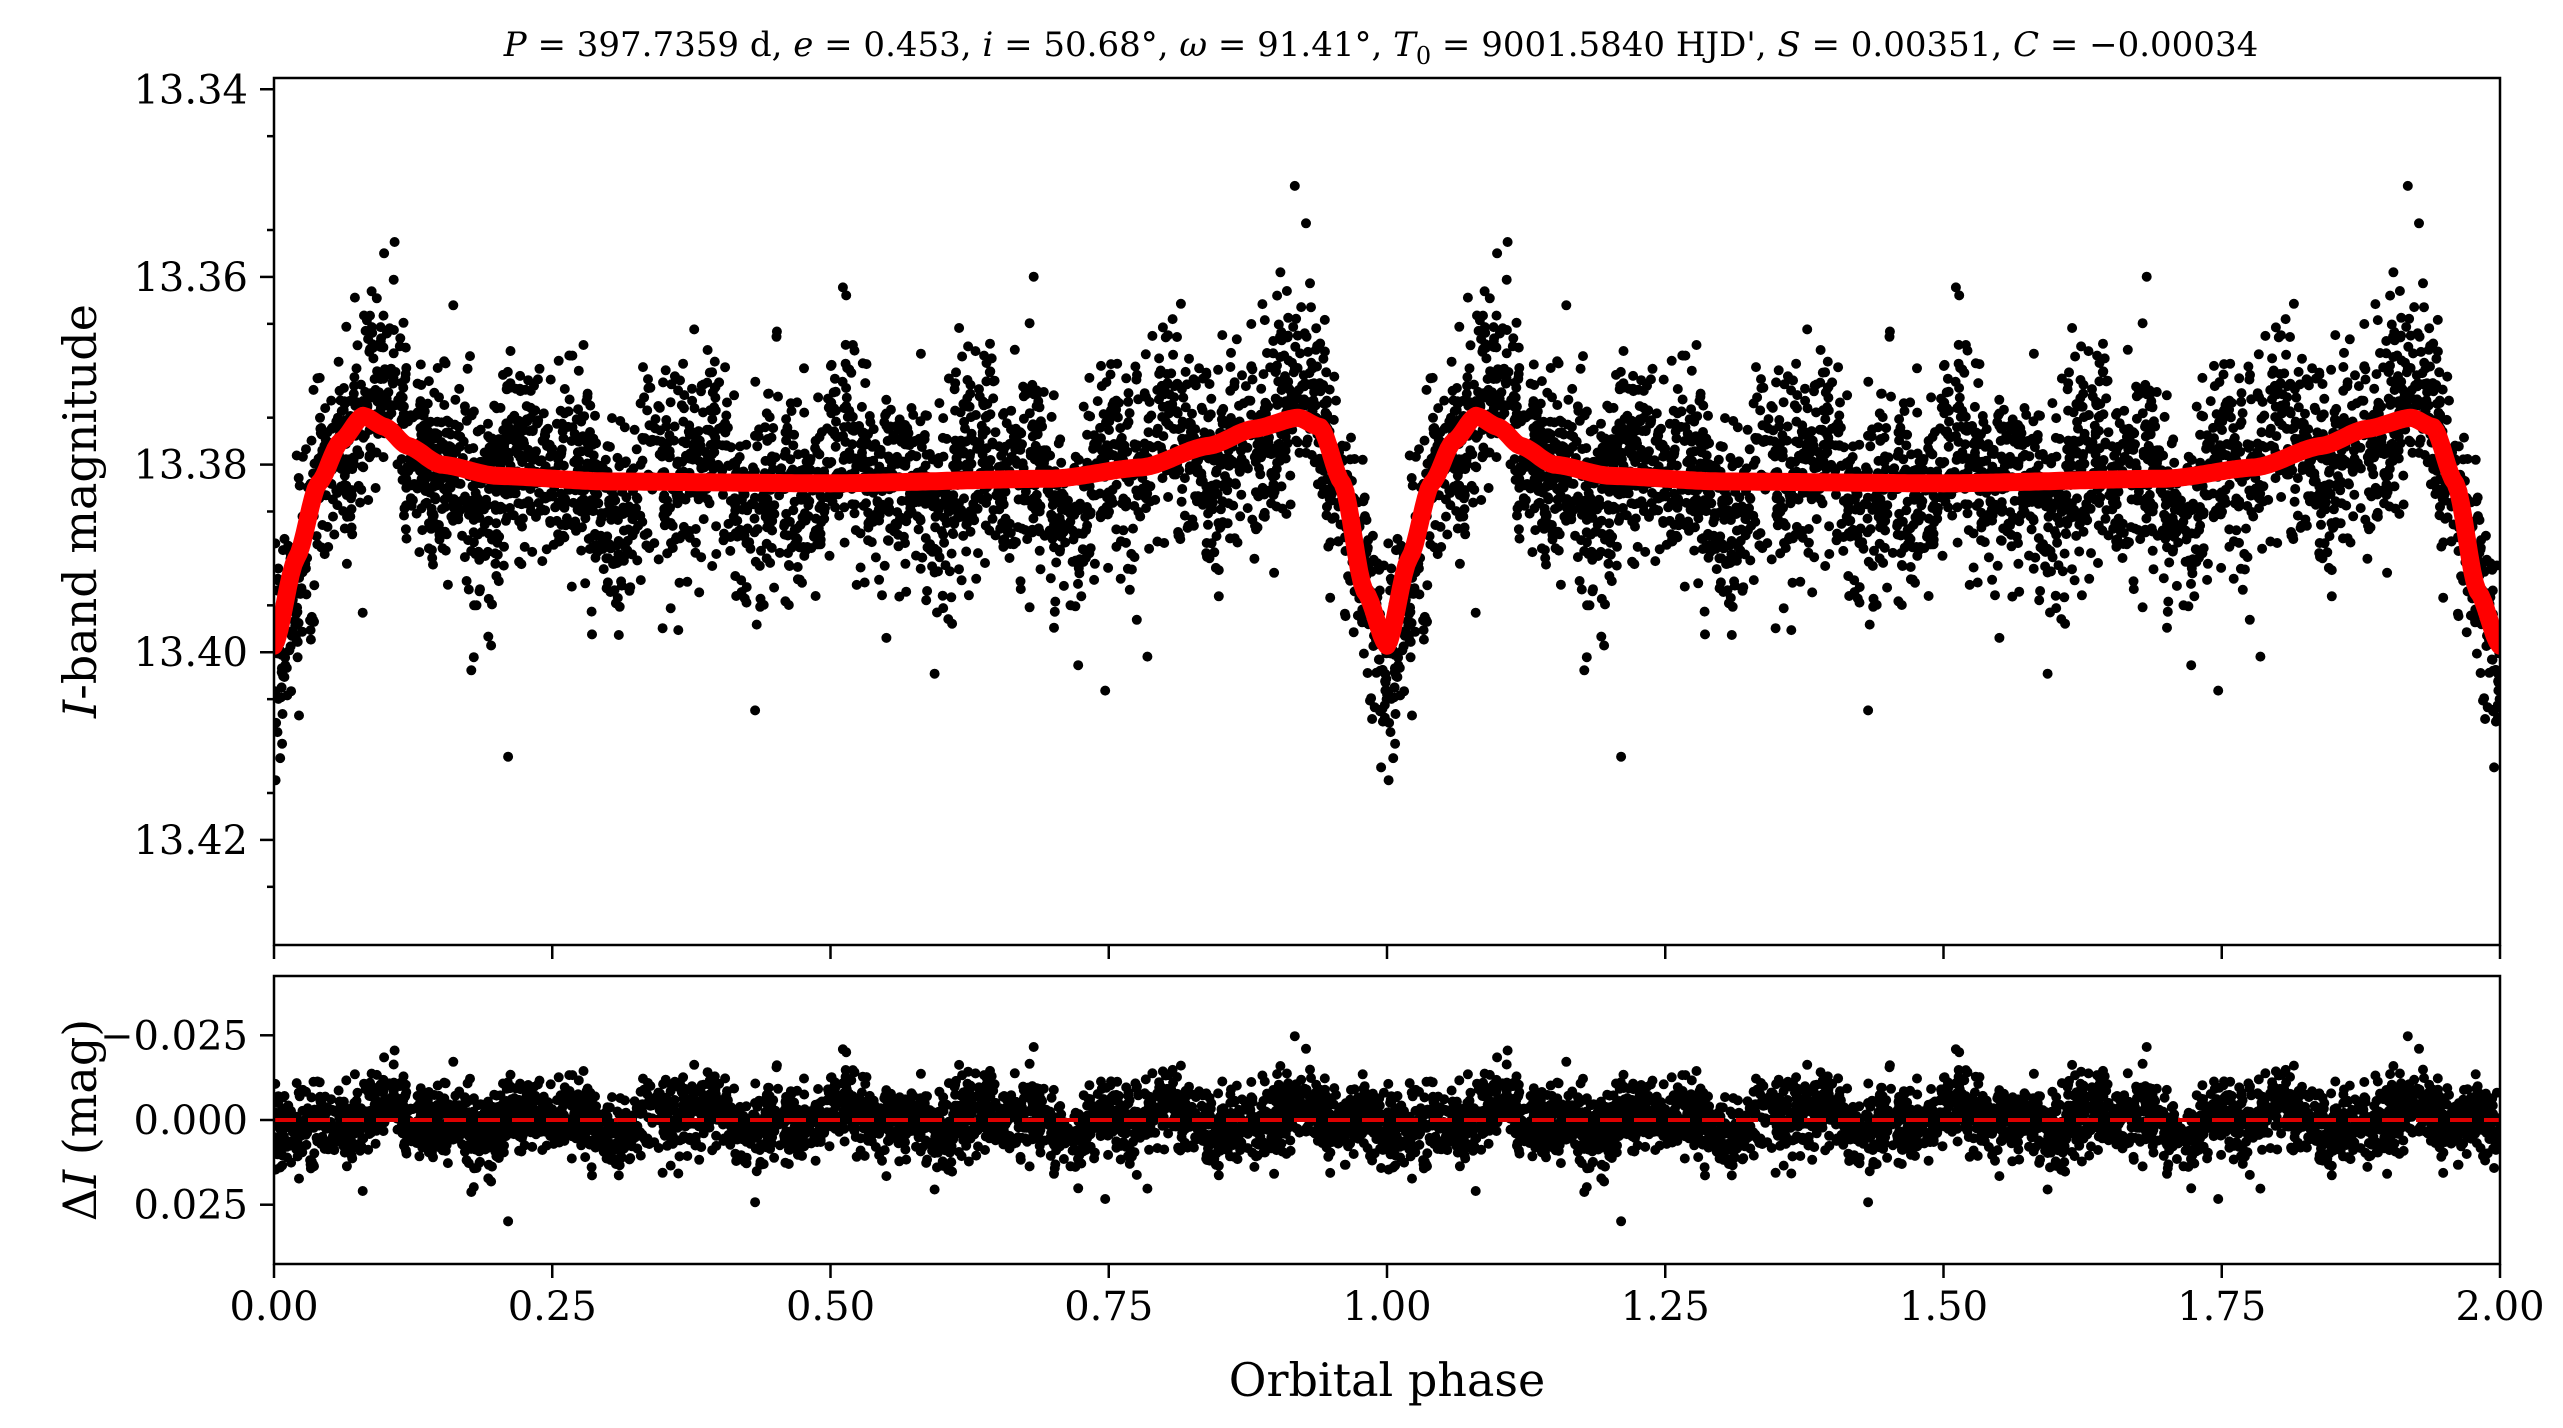  What do you see at coordinates (1386, 1307) in the screenshot?
I see `bottom-x-tick-label: 1.00` at bounding box center [1386, 1307].